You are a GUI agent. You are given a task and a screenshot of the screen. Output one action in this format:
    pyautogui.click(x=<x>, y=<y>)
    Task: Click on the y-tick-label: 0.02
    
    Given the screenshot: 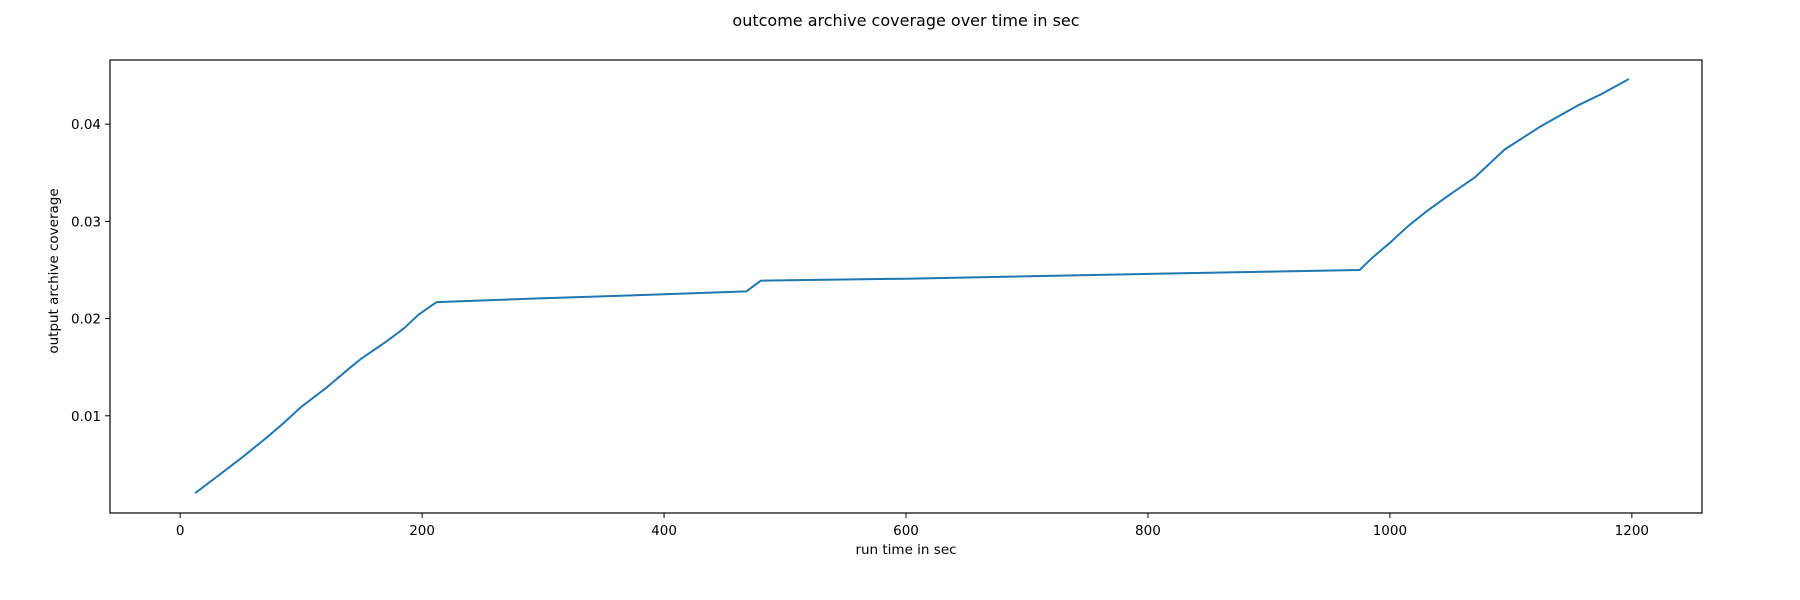 What is the action you would take?
    pyautogui.click(x=86, y=320)
    